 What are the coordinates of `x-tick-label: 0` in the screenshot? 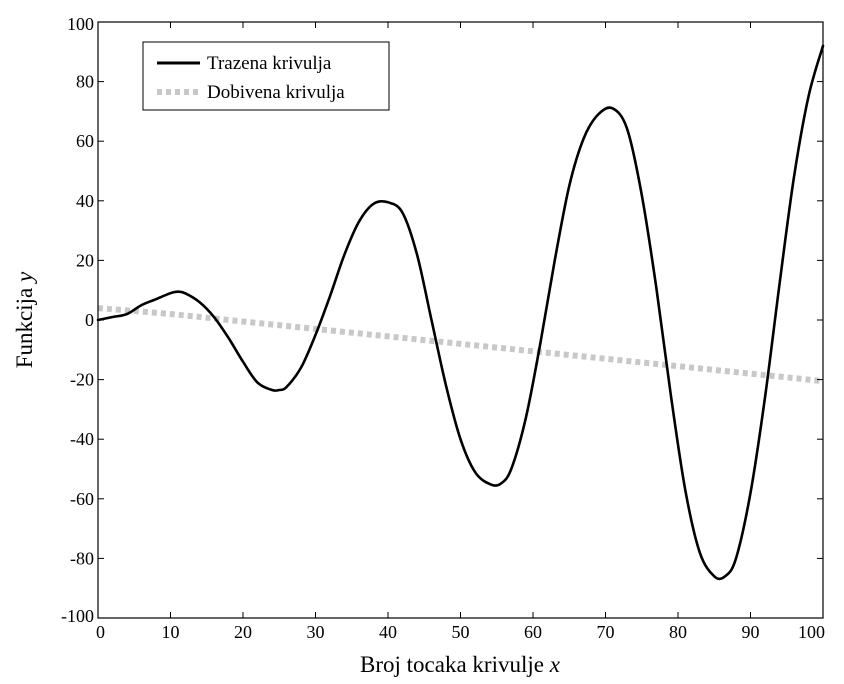 It's located at (100, 632).